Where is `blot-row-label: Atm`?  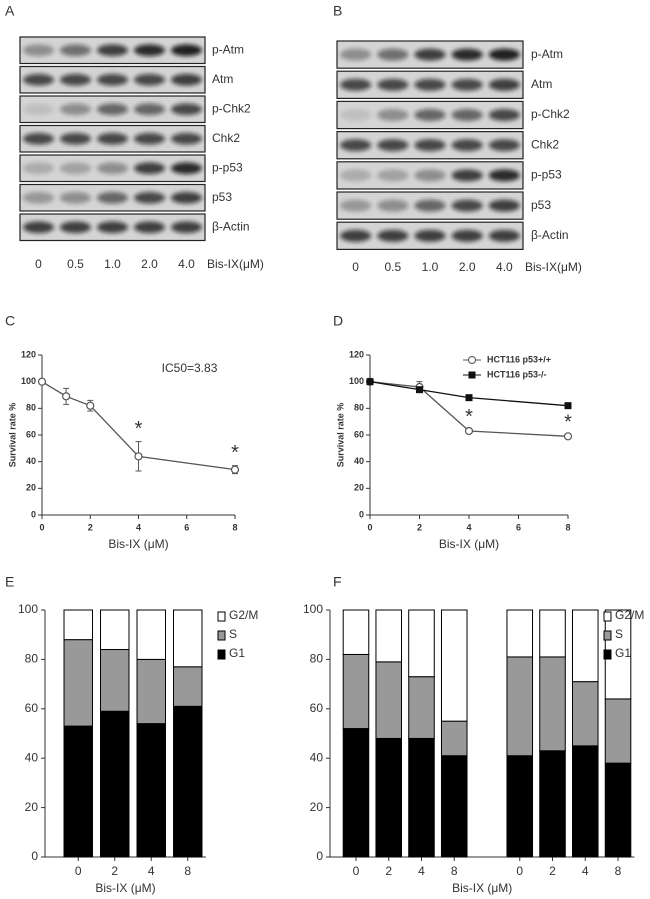
blot-row-label: Atm is located at coordinates (222, 79).